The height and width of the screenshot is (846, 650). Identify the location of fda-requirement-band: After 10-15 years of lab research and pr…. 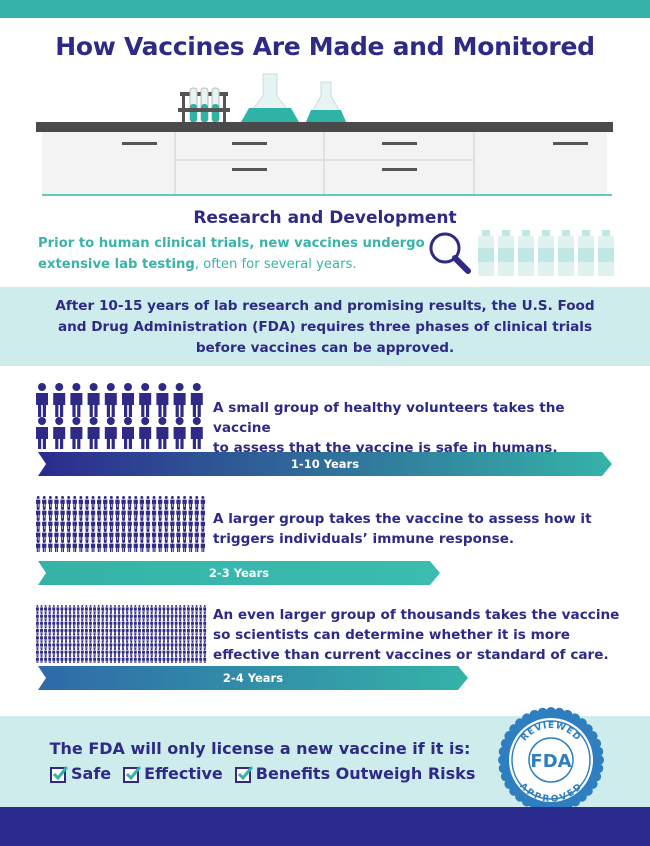
(325, 326).